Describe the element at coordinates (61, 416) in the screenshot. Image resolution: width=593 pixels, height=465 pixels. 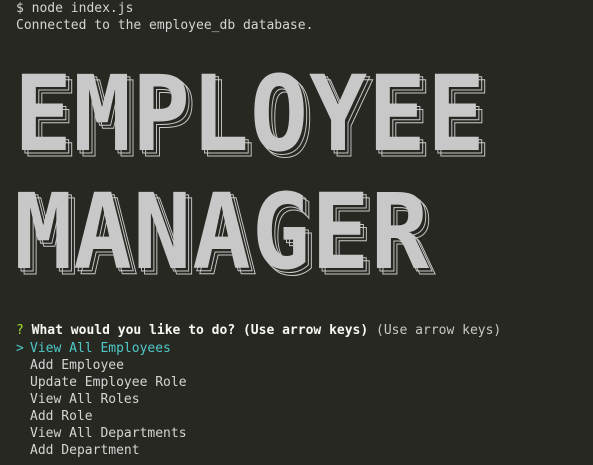
I see `choice-label: Add Role` at that location.